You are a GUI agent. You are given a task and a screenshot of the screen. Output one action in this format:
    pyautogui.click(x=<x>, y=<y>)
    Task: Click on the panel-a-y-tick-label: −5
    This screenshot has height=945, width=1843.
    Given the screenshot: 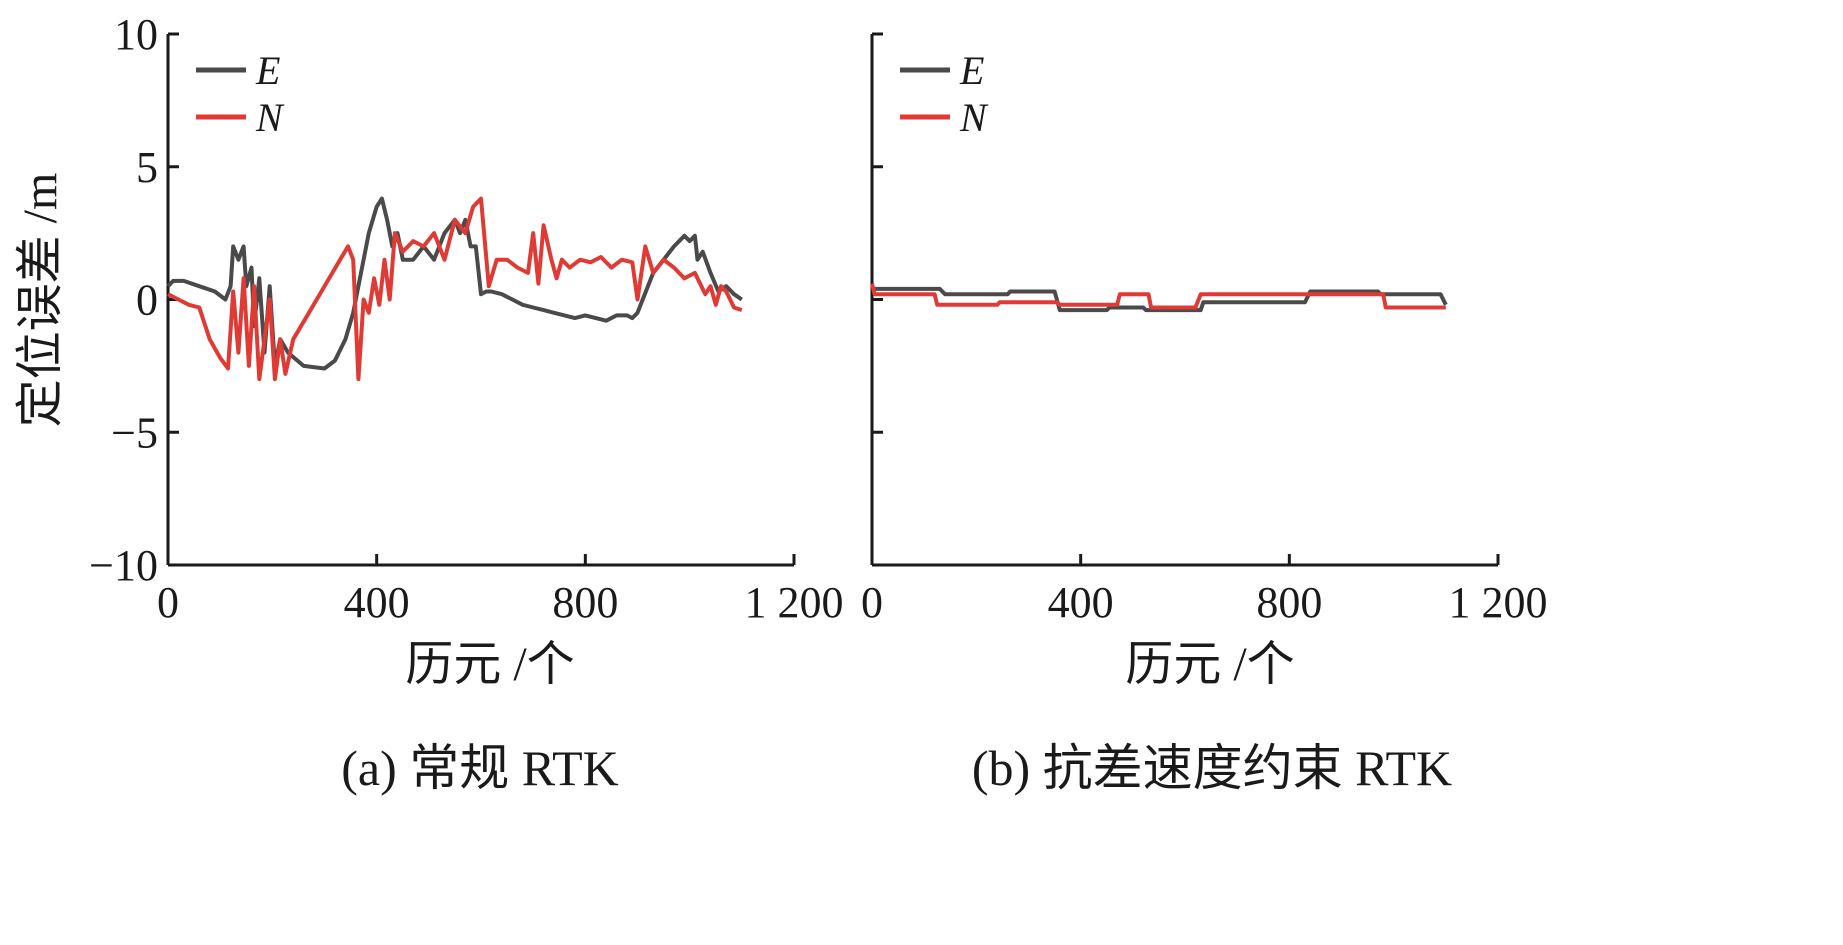 What is the action you would take?
    pyautogui.click(x=134, y=432)
    